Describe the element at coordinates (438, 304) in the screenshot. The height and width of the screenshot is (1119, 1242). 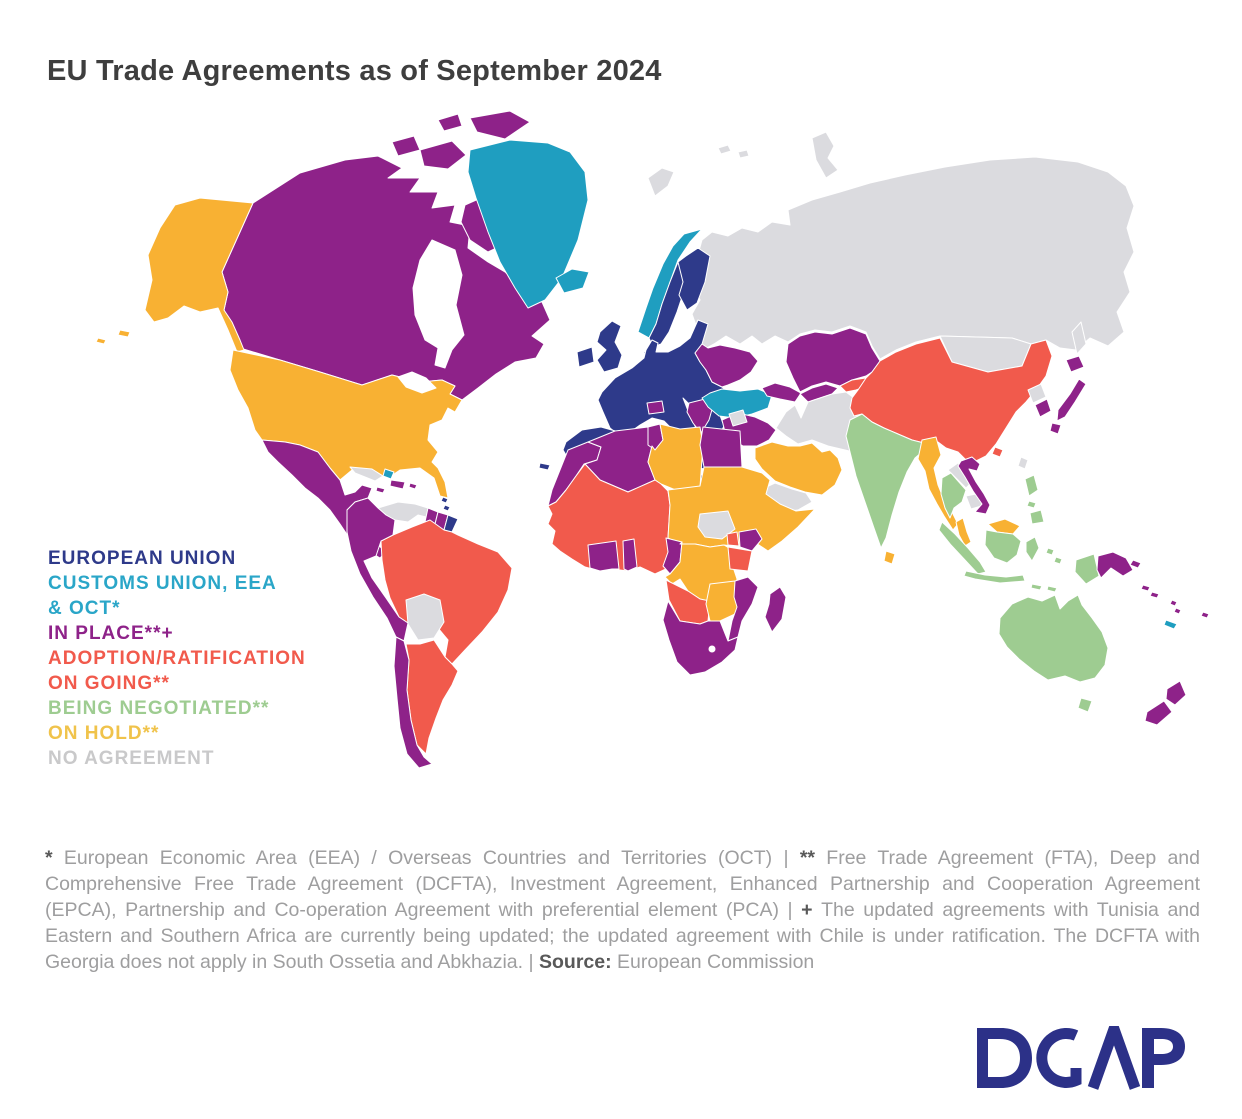
I see `hudson-bay` at that location.